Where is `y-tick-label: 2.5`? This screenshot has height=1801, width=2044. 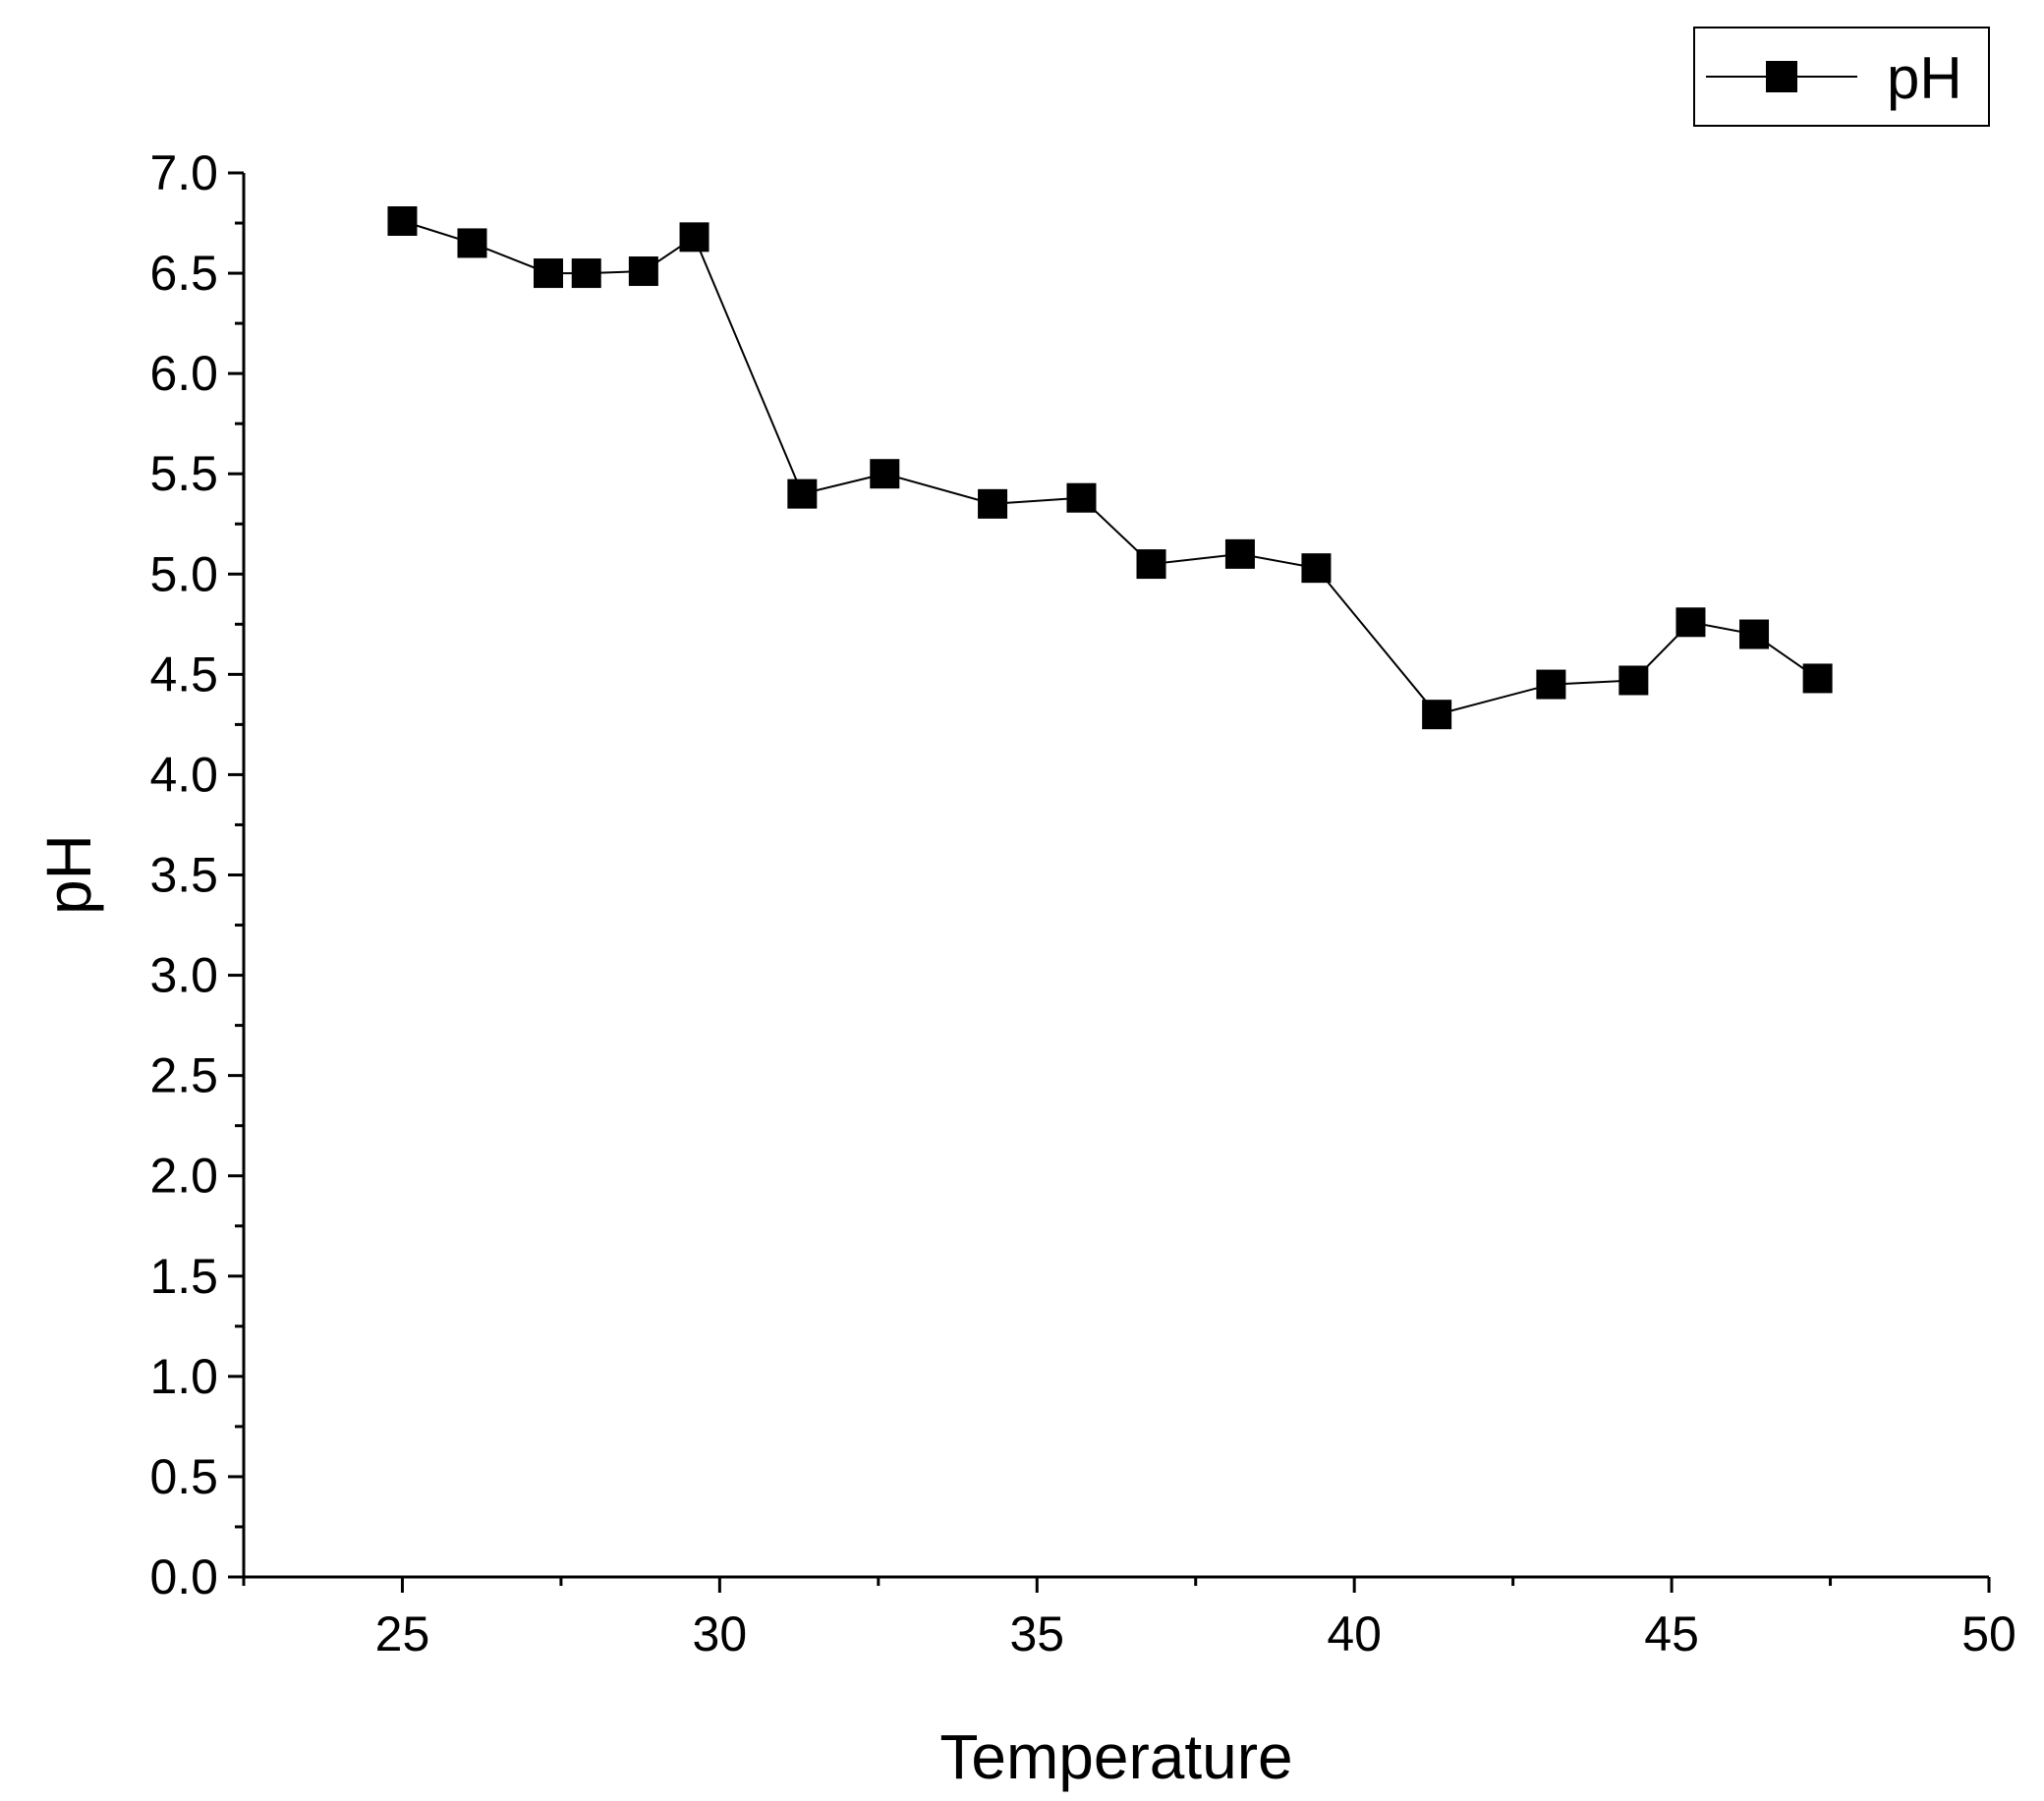
y-tick-label: 2.5 is located at coordinates (183, 1075).